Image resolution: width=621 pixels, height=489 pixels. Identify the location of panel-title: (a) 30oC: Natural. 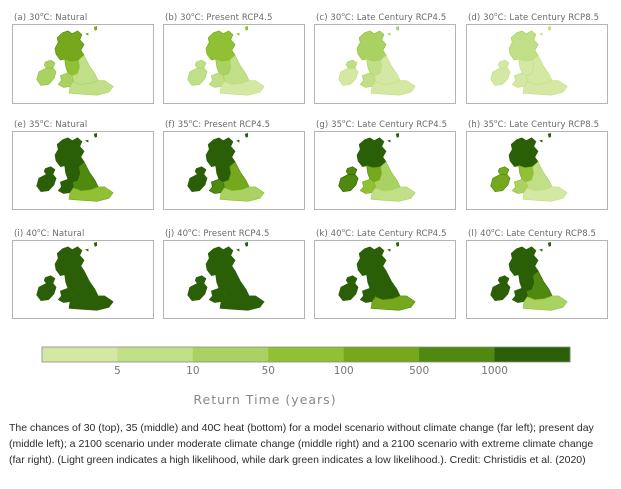
(51, 17).